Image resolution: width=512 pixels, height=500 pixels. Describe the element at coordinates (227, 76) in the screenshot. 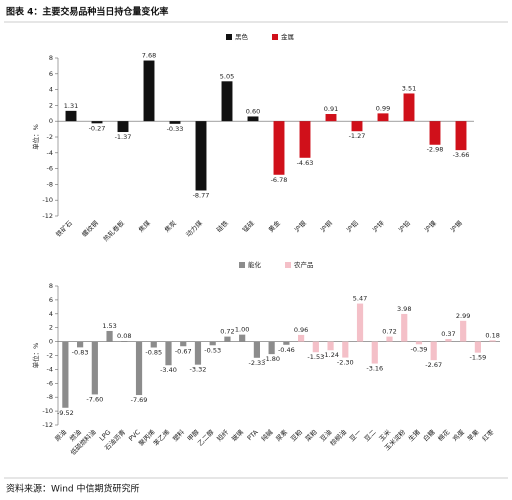

I see `value-label: 5.05` at that location.